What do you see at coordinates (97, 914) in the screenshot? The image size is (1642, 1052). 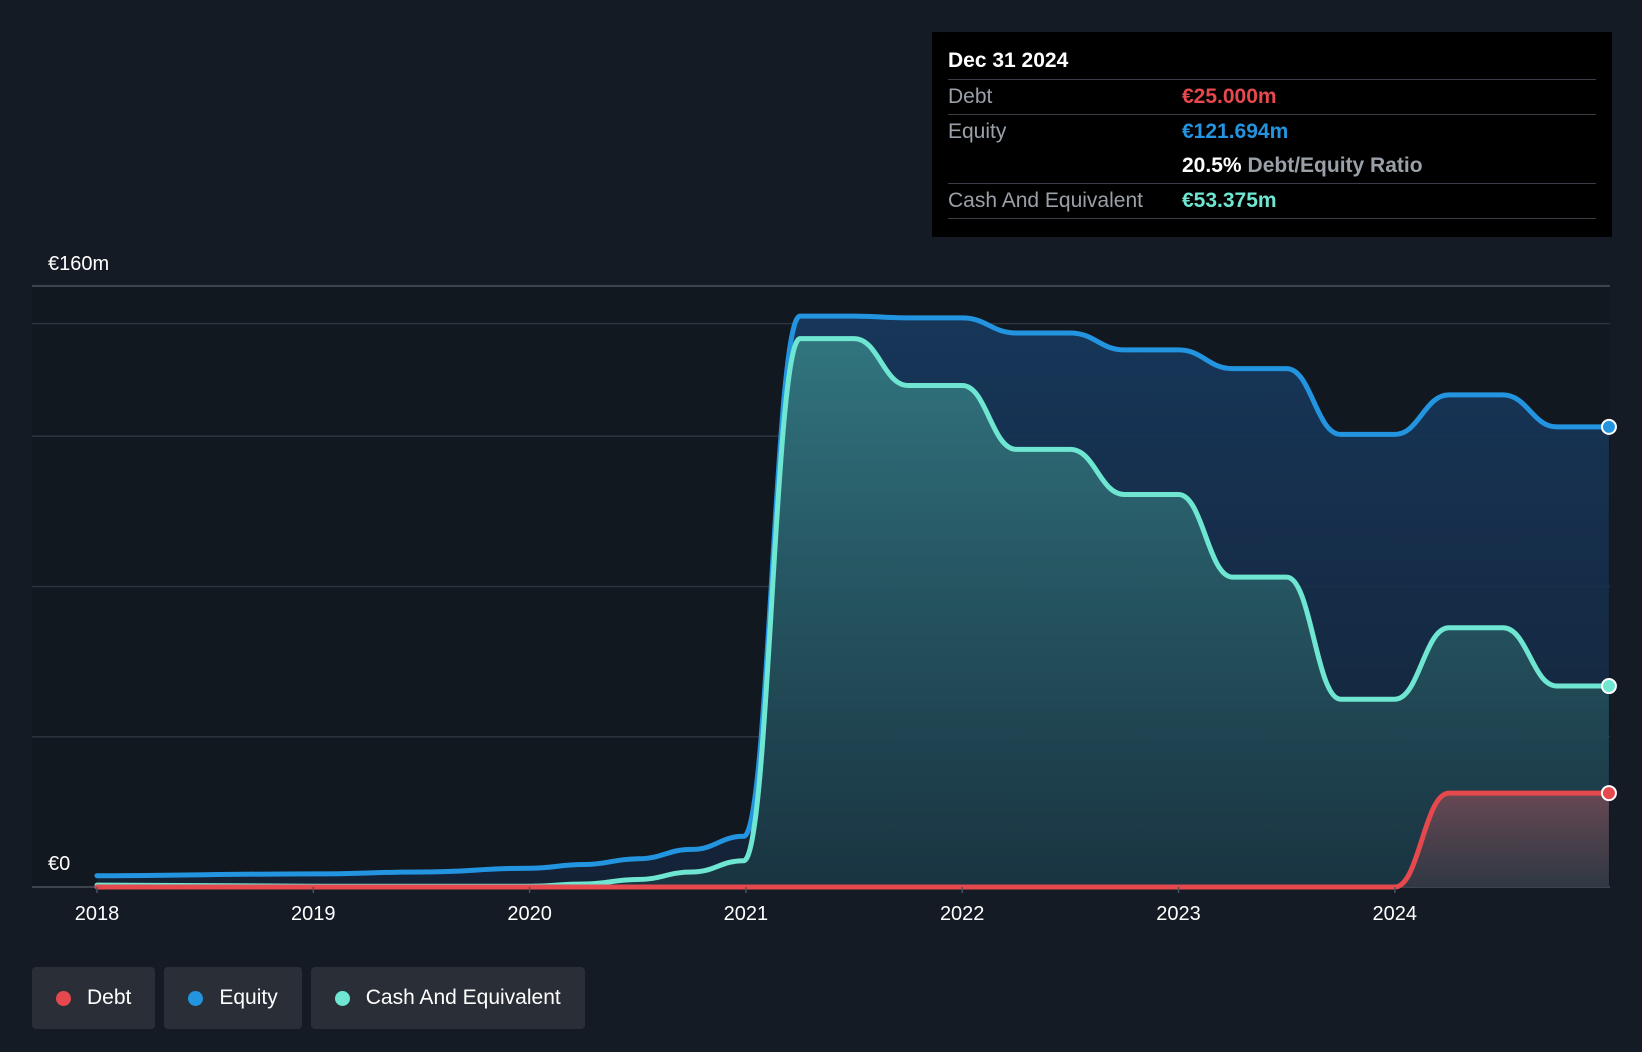 I see `x-tick-label: 2018` at bounding box center [97, 914].